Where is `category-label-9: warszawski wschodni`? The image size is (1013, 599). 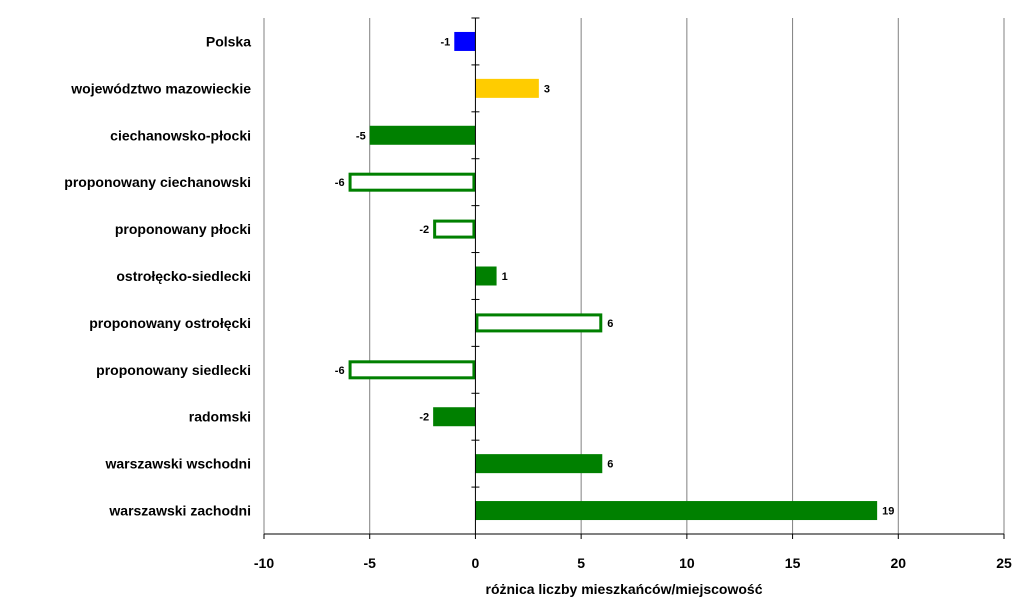 category-label-9: warszawski wschodni is located at coordinates (178, 464).